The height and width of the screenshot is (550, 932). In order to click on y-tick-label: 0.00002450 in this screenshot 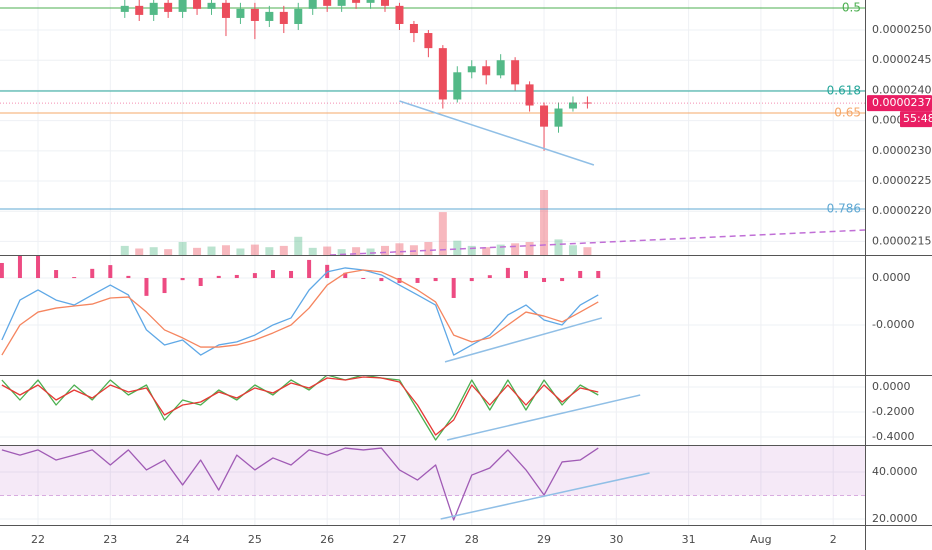, I will do `click(902, 59)`.